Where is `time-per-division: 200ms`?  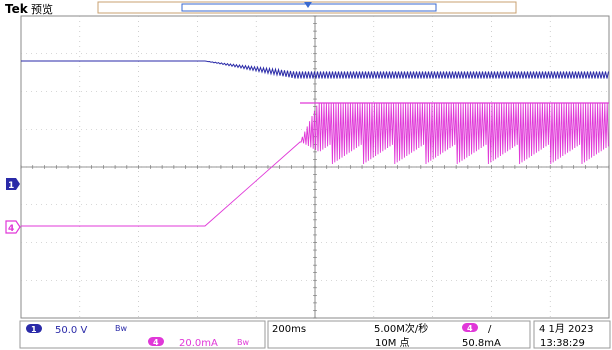
time-per-division: 200ms is located at coordinates (289, 329).